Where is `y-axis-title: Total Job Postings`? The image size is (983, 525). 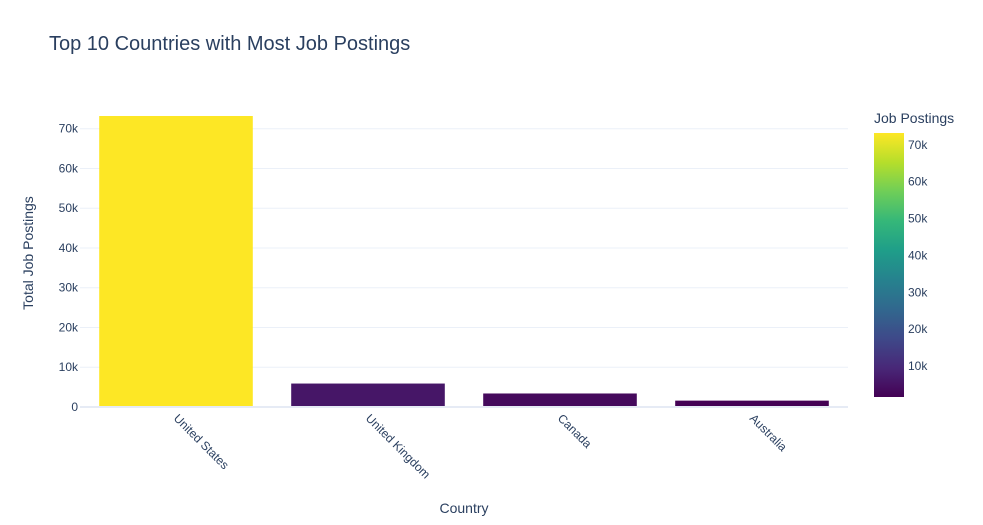 y-axis-title: Total Job Postings is located at coordinates (28, 253).